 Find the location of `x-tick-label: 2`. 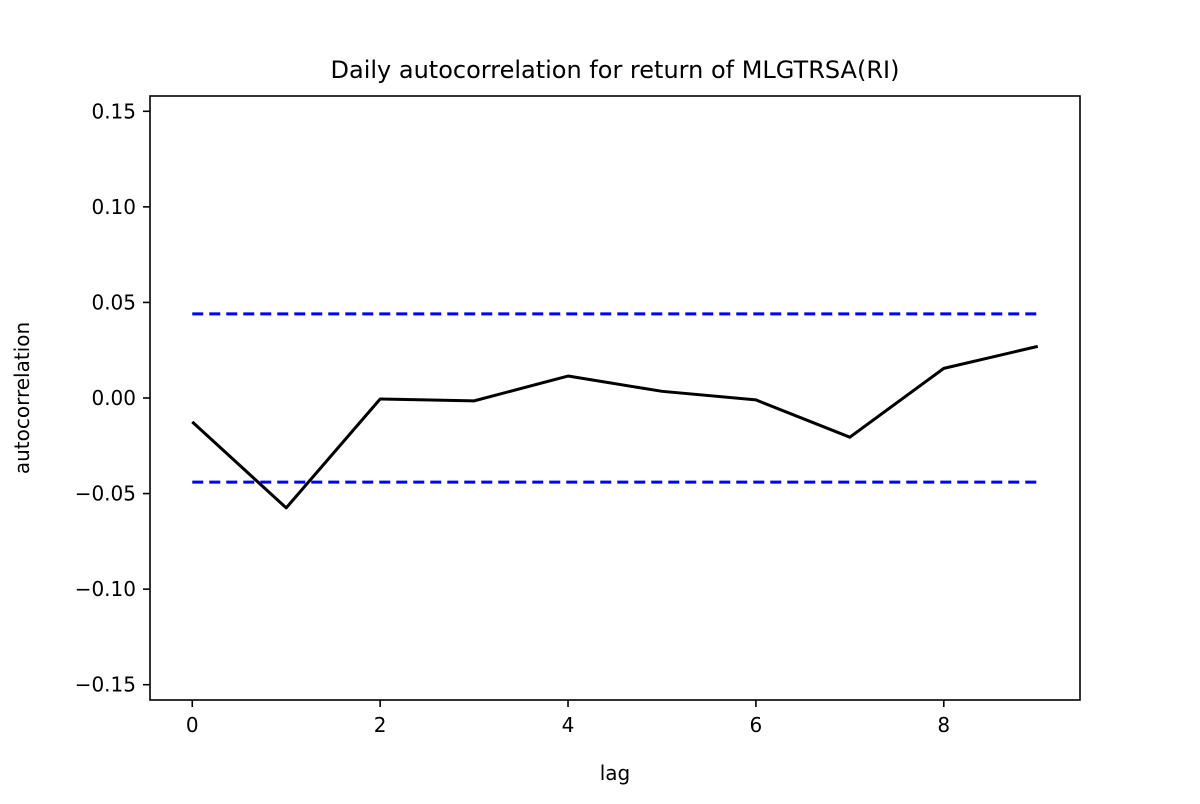

x-tick-label: 2 is located at coordinates (380, 725).